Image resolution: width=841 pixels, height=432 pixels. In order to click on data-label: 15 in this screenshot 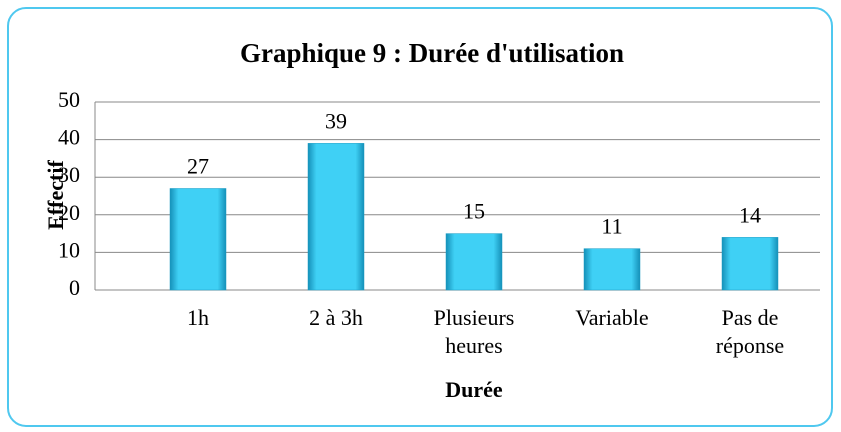, I will do `click(474, 211)`.